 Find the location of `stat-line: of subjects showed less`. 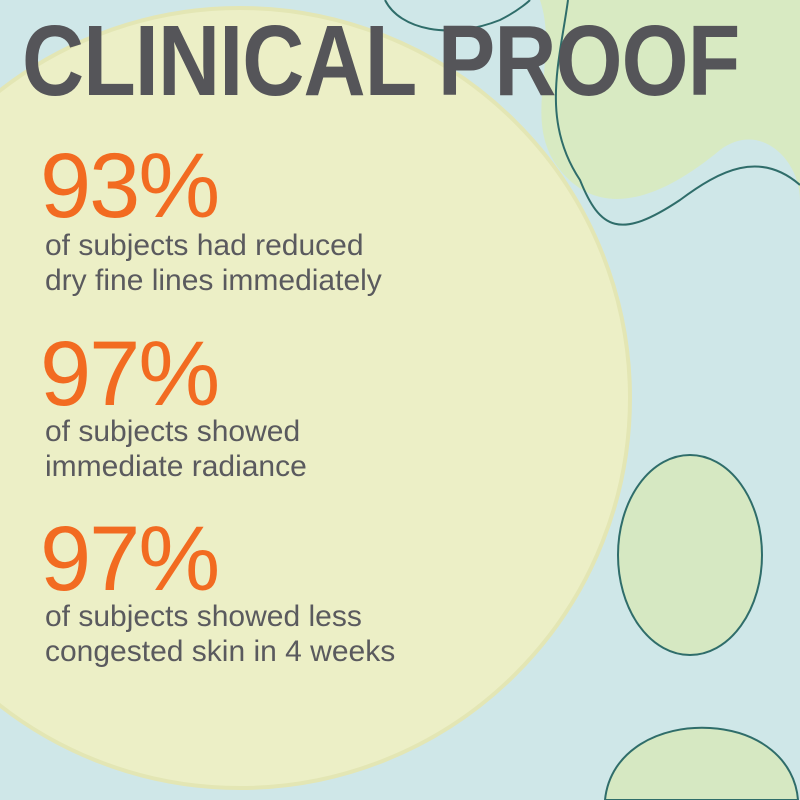

stat-line: of subjects showed less is located at coordinates (203, 616).